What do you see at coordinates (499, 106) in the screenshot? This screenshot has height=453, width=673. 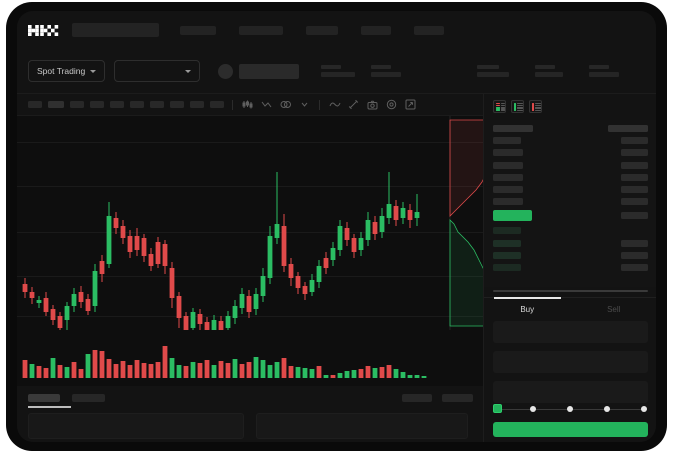 I see `orderbook-view-both-icon` at bounding box center [499, 106].